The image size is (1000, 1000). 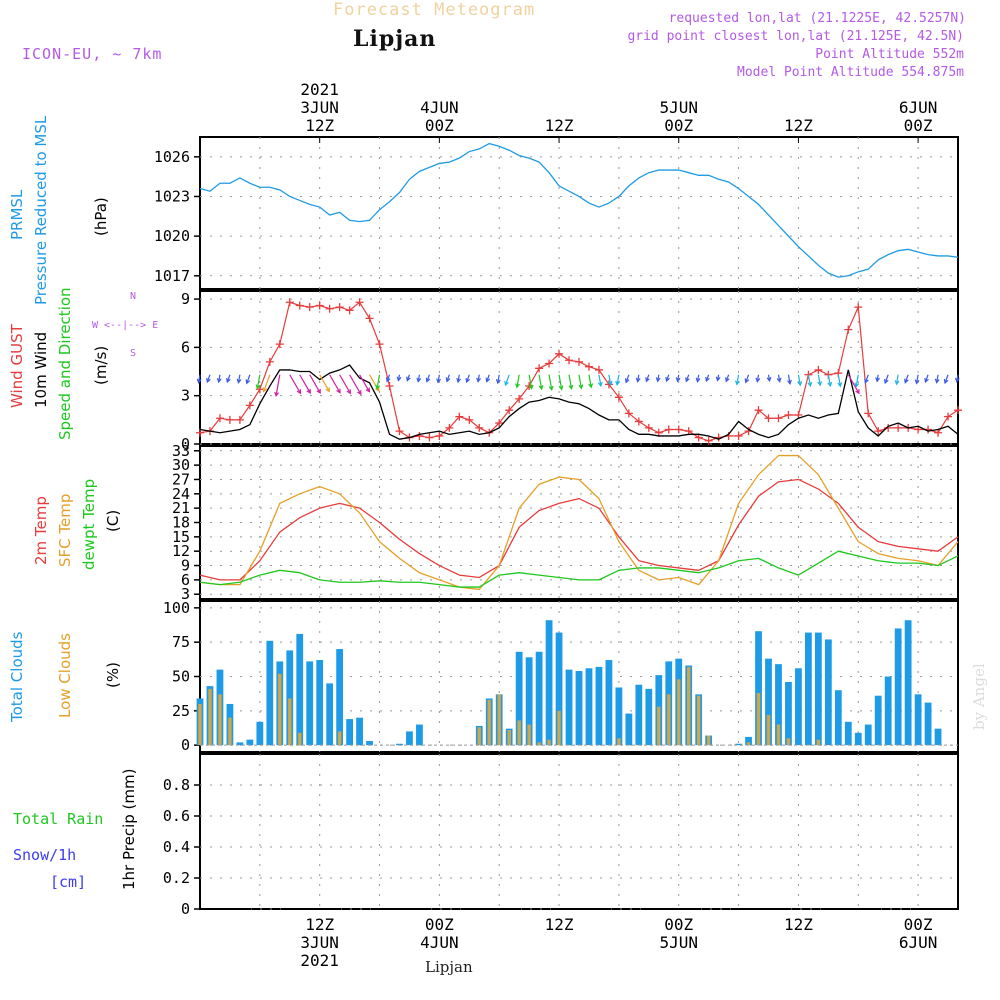 What do you see at coordinates (439, 107) in the screenshot?
I see `top-time-label: 4JUN` at bounding box center [439, 107].